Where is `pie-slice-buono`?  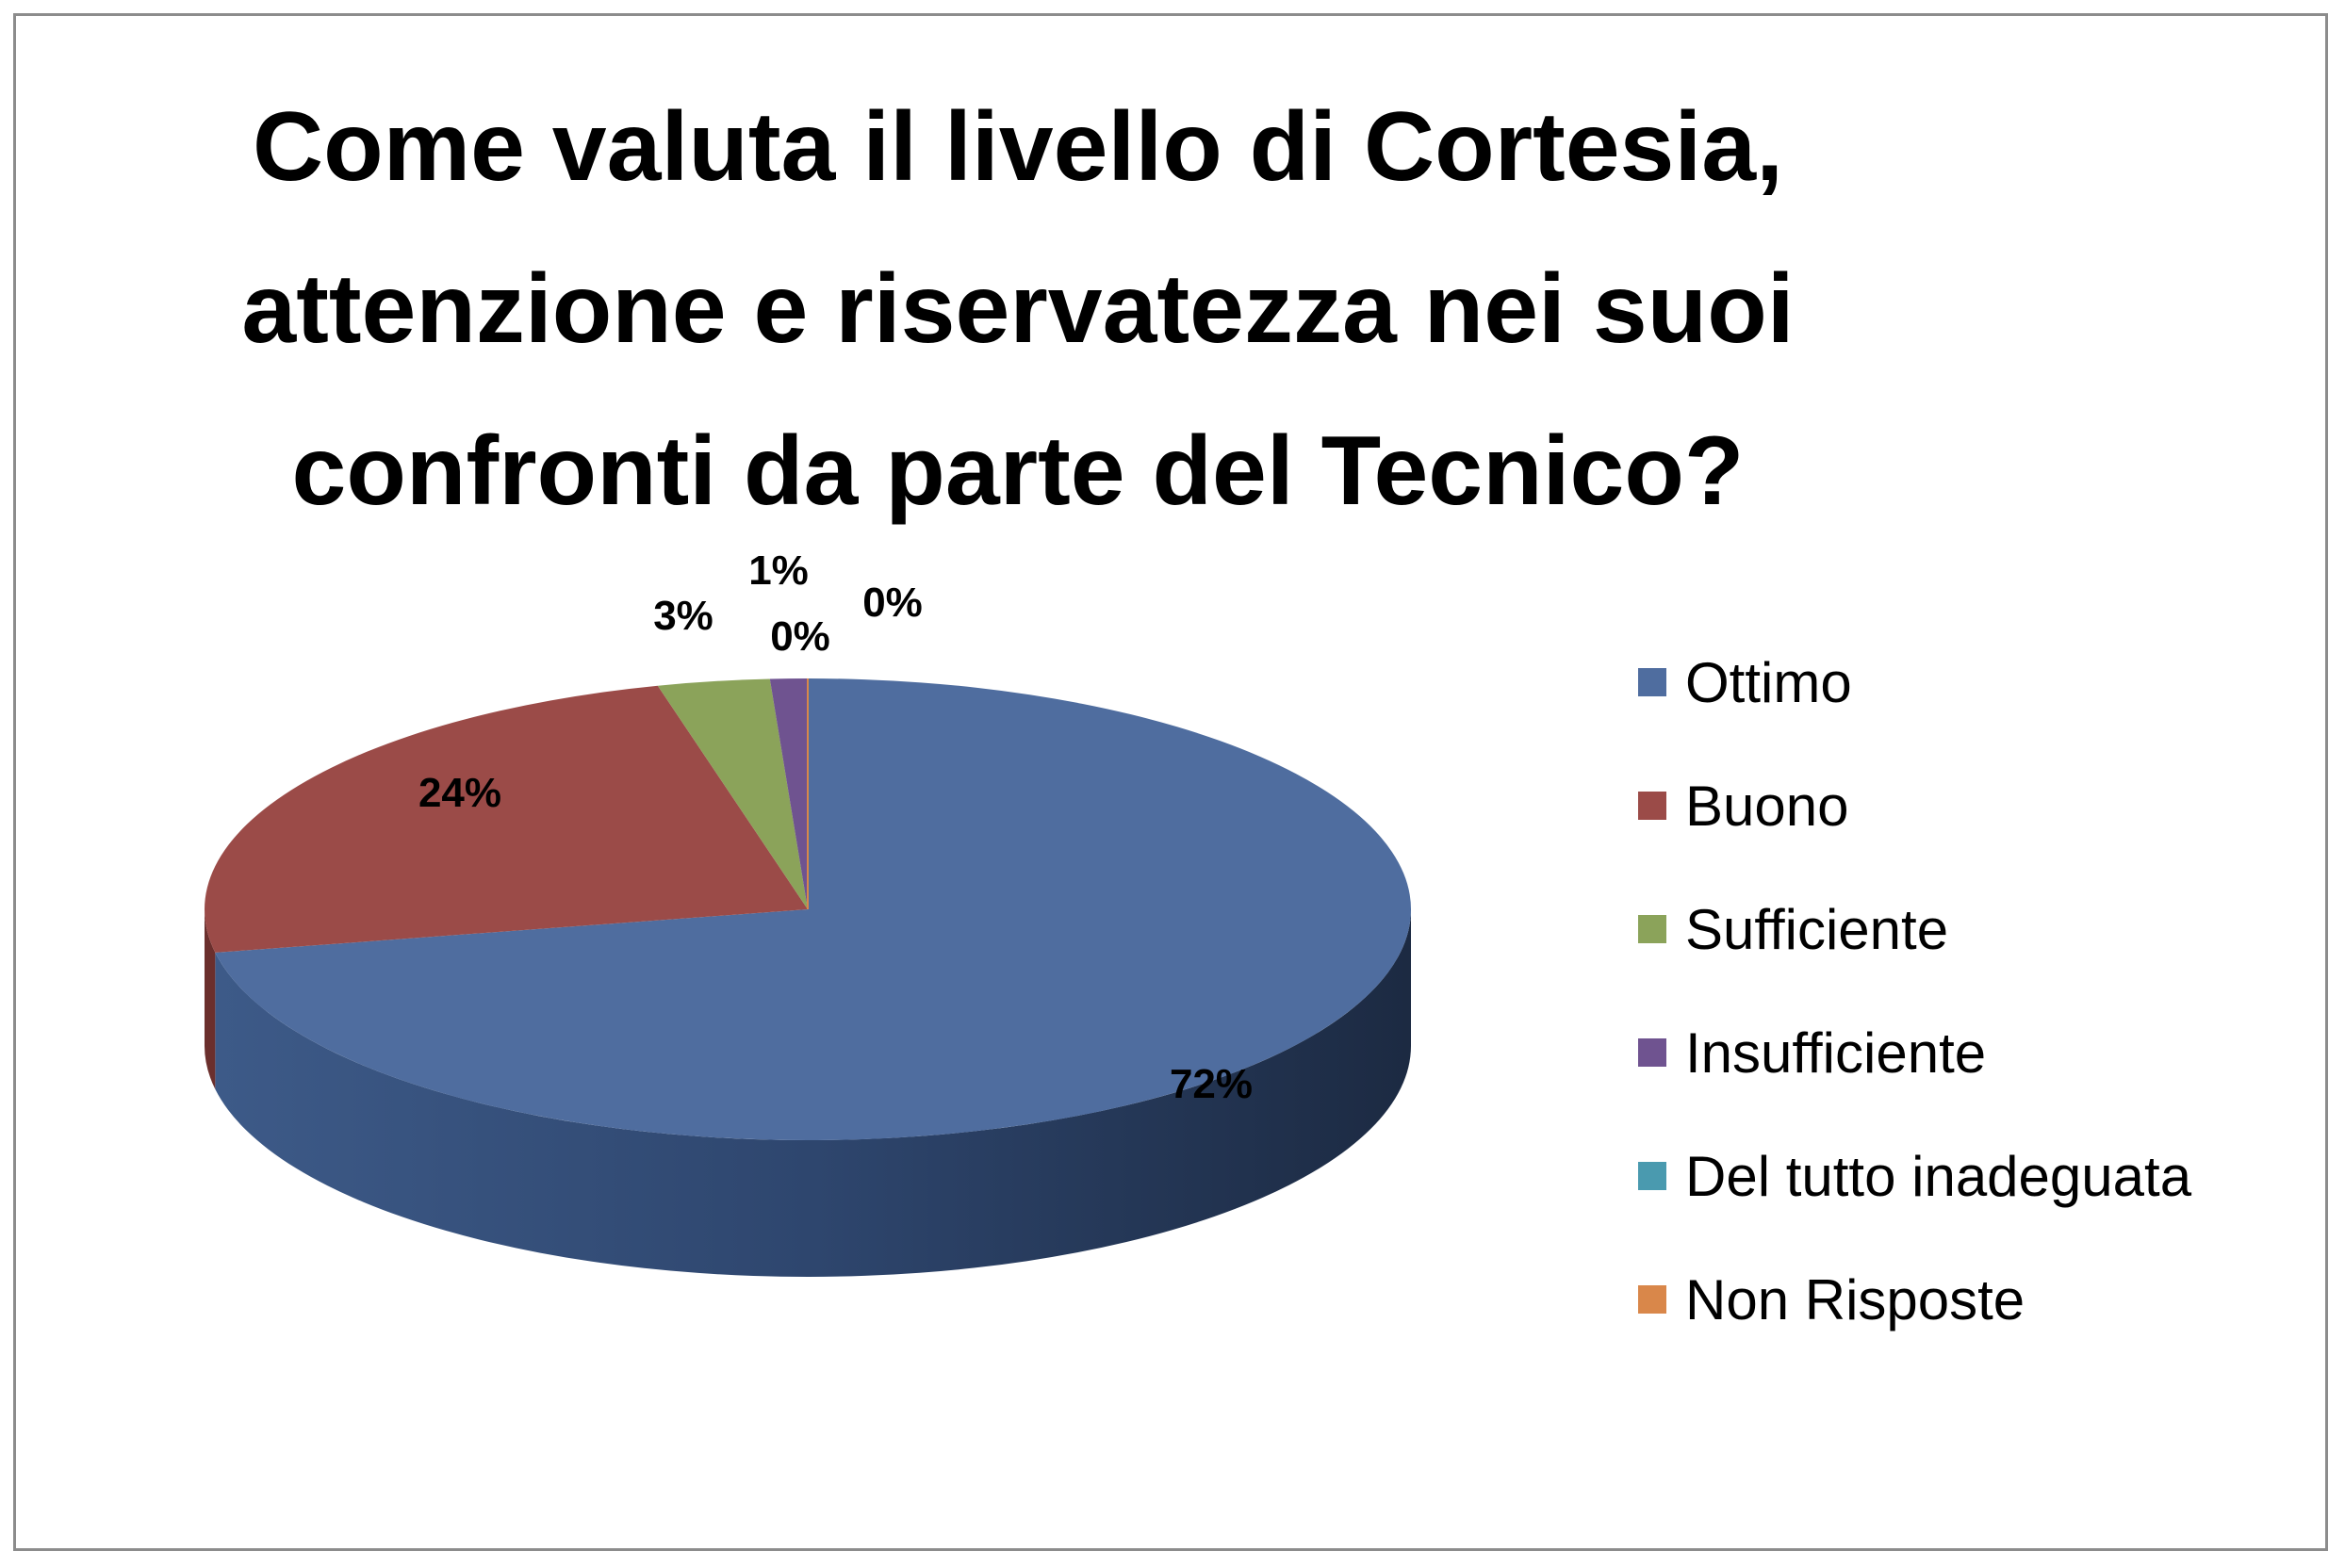
pie-slice-buono is located at coordinates (506, 819).